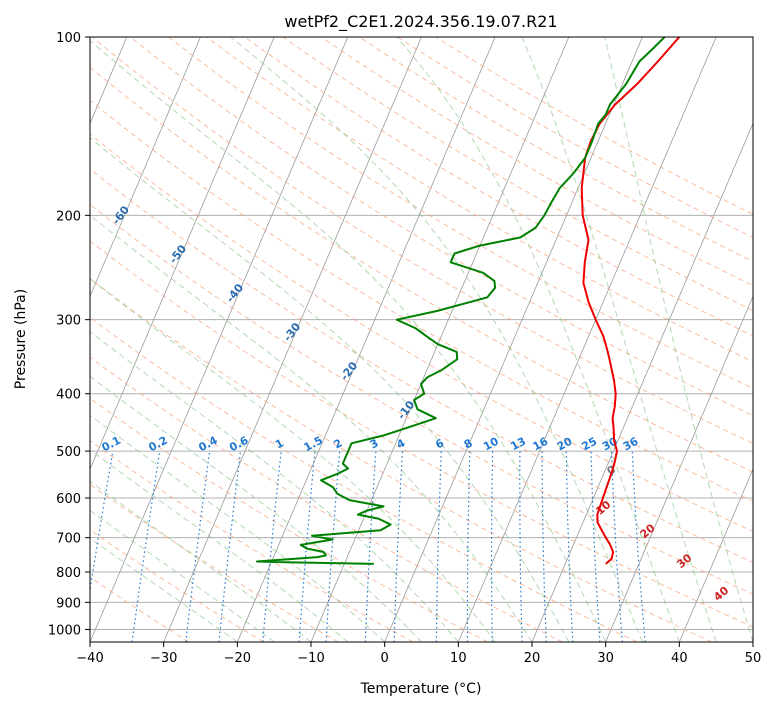  Describe the element at coordinates (532, 658) in the screenshot. I see `x-tick-label: 20` at that location.